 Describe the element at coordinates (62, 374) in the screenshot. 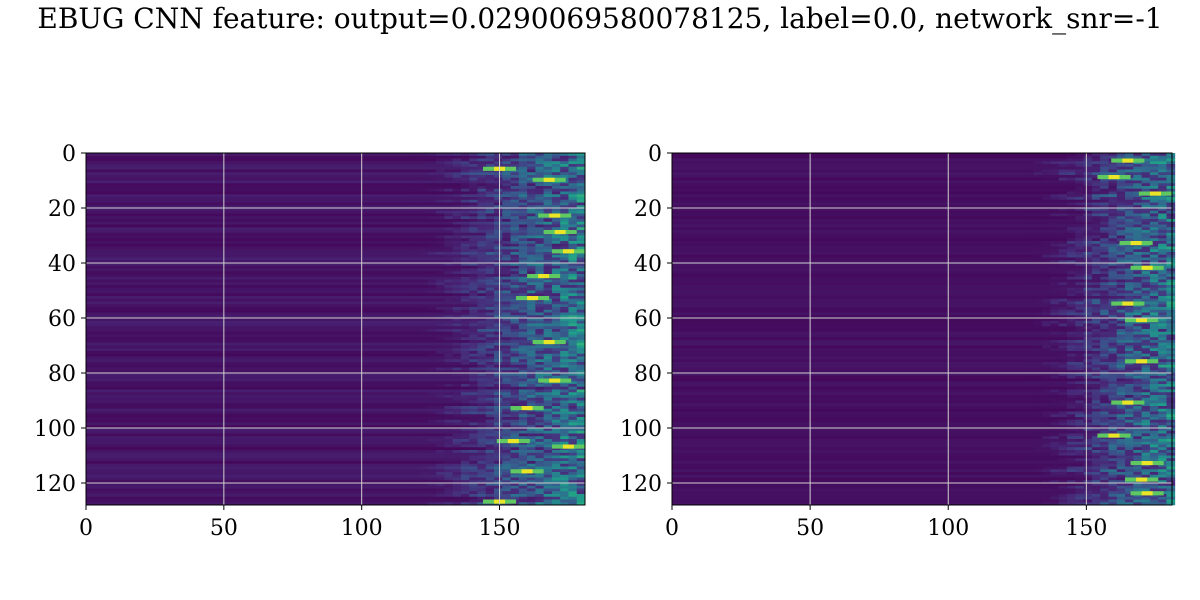

I see `y-tick-label: 80` at that location.